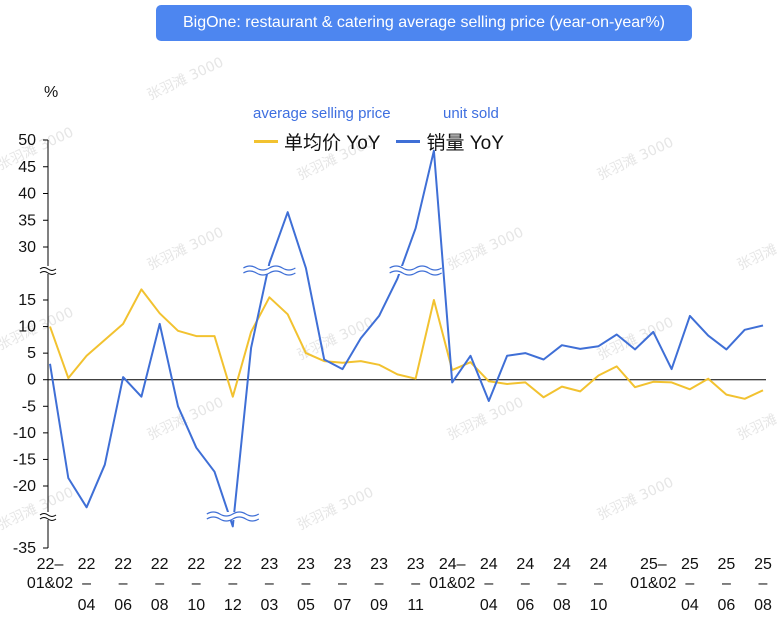 This screenshot has width=777, height=624. I want to click on y-tick-label: 5, so click(31, 353).